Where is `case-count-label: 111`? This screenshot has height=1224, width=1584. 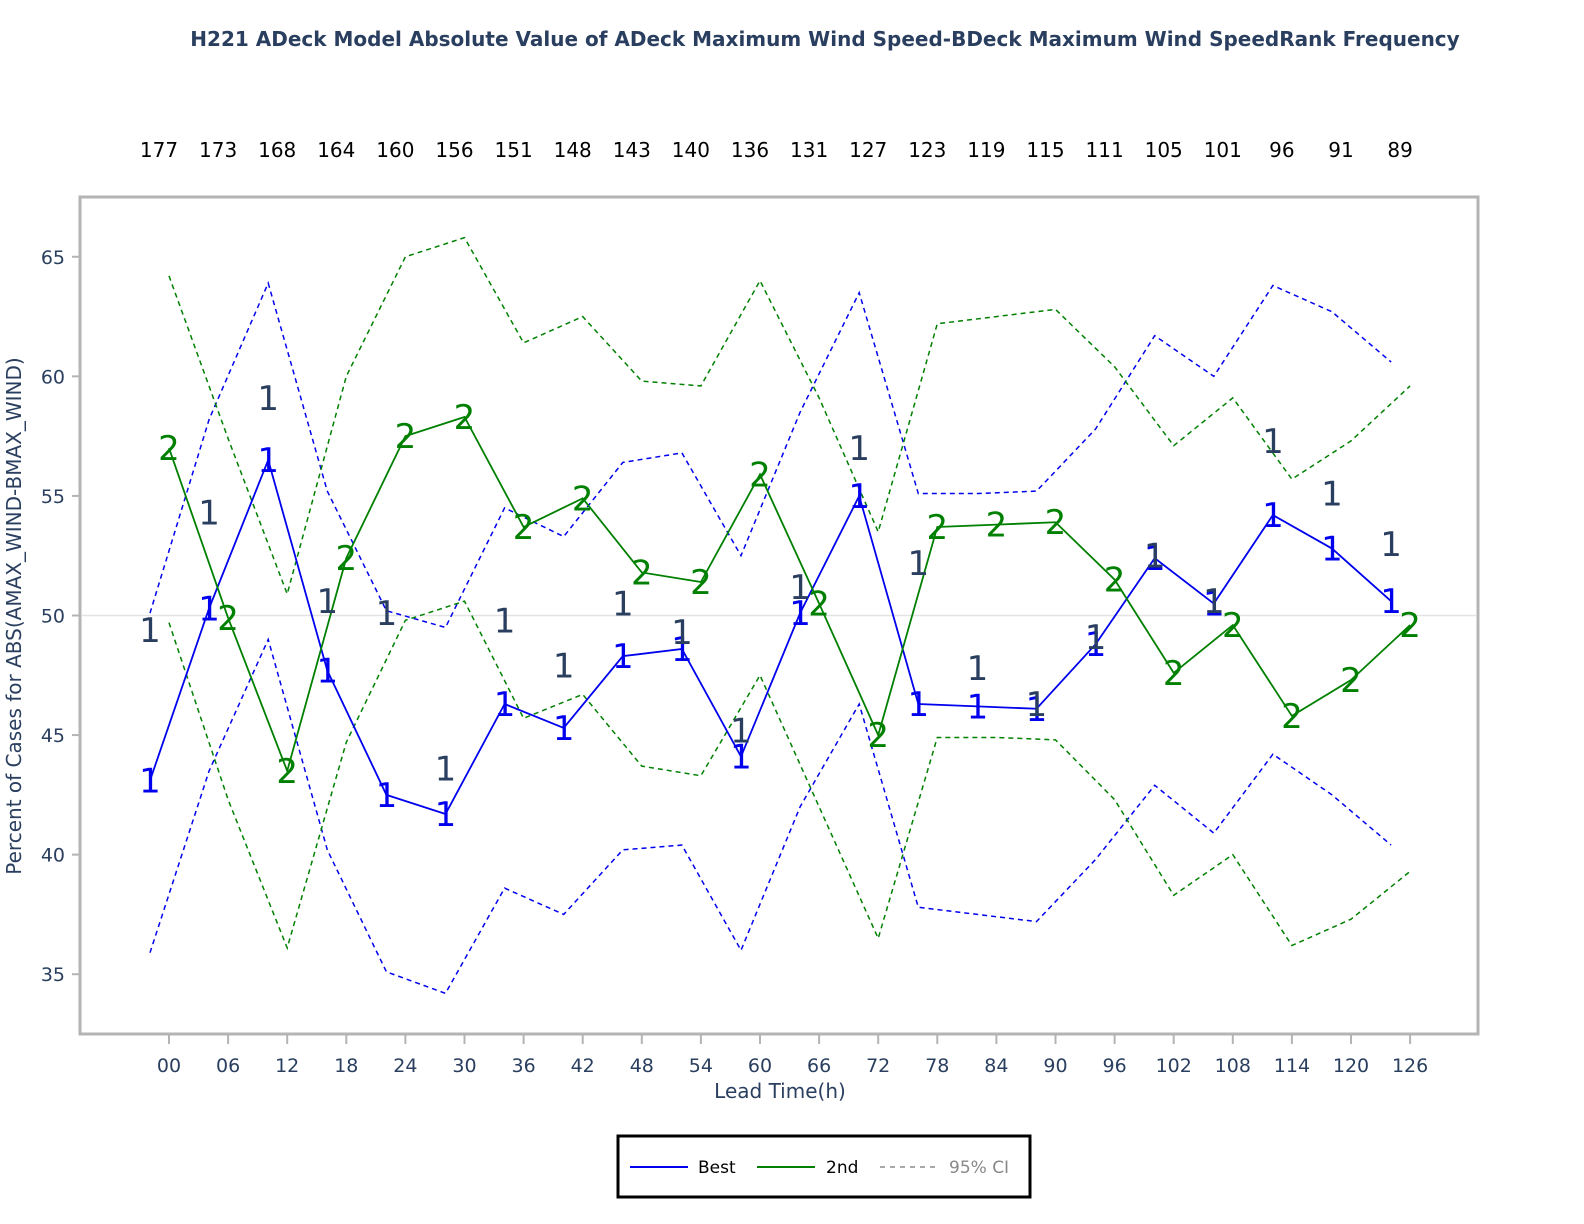 case-count-label: 111 is located at coordinates (1105, 150).